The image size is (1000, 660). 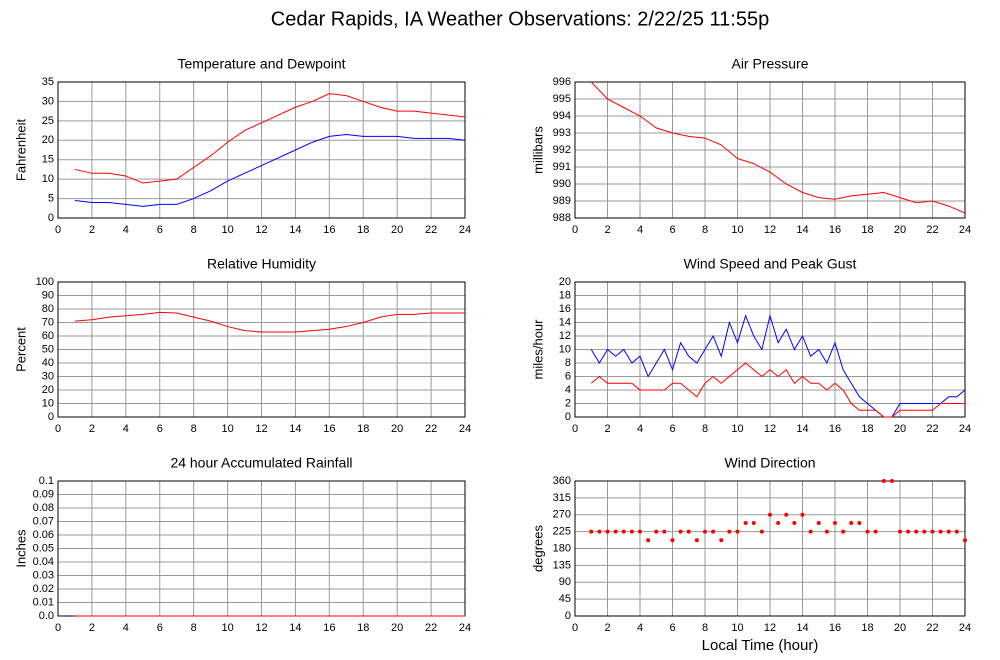 I want to click on y-tick-label: 20, so click(x=48, y=390).